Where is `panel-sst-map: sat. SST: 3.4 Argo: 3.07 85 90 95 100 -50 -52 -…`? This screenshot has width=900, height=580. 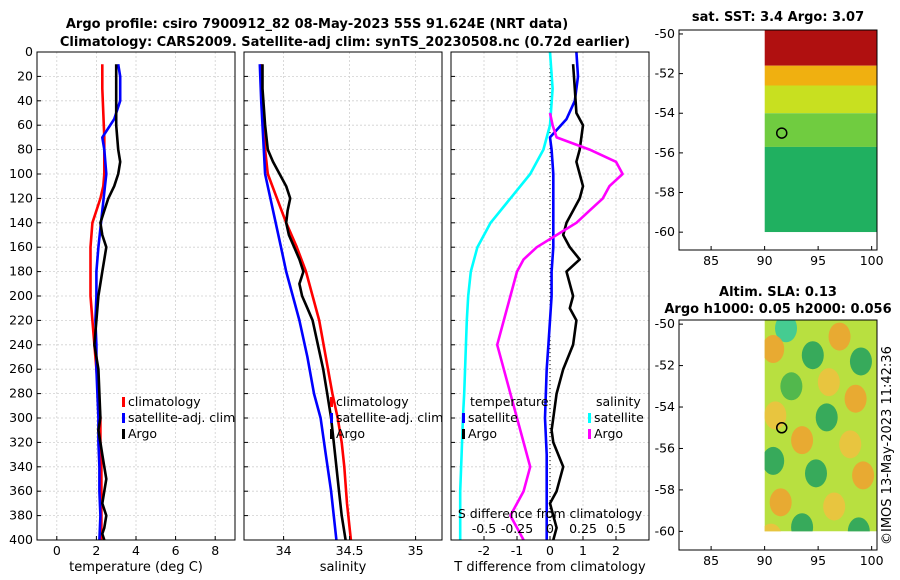 panel-sst-map: sat. SST: 3.4 Argo: 3.07 85 90 95 100 -50 -52 -… is located at coordinates (769, 139).